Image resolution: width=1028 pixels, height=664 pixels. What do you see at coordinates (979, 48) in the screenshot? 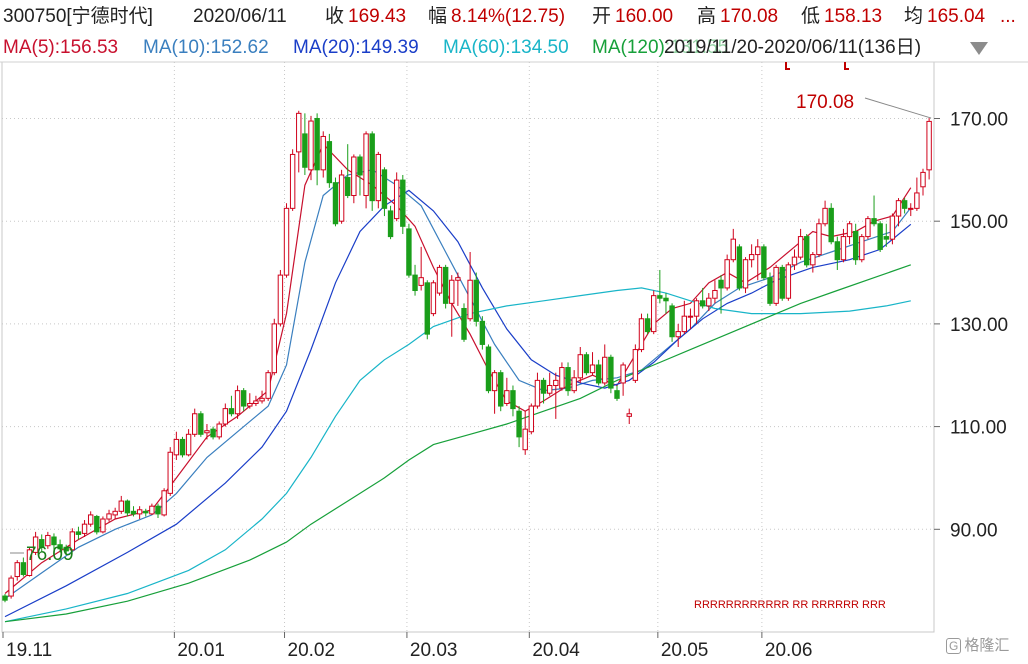
I see `dropdown-triangle-icon` at bounding box center [979, 48].